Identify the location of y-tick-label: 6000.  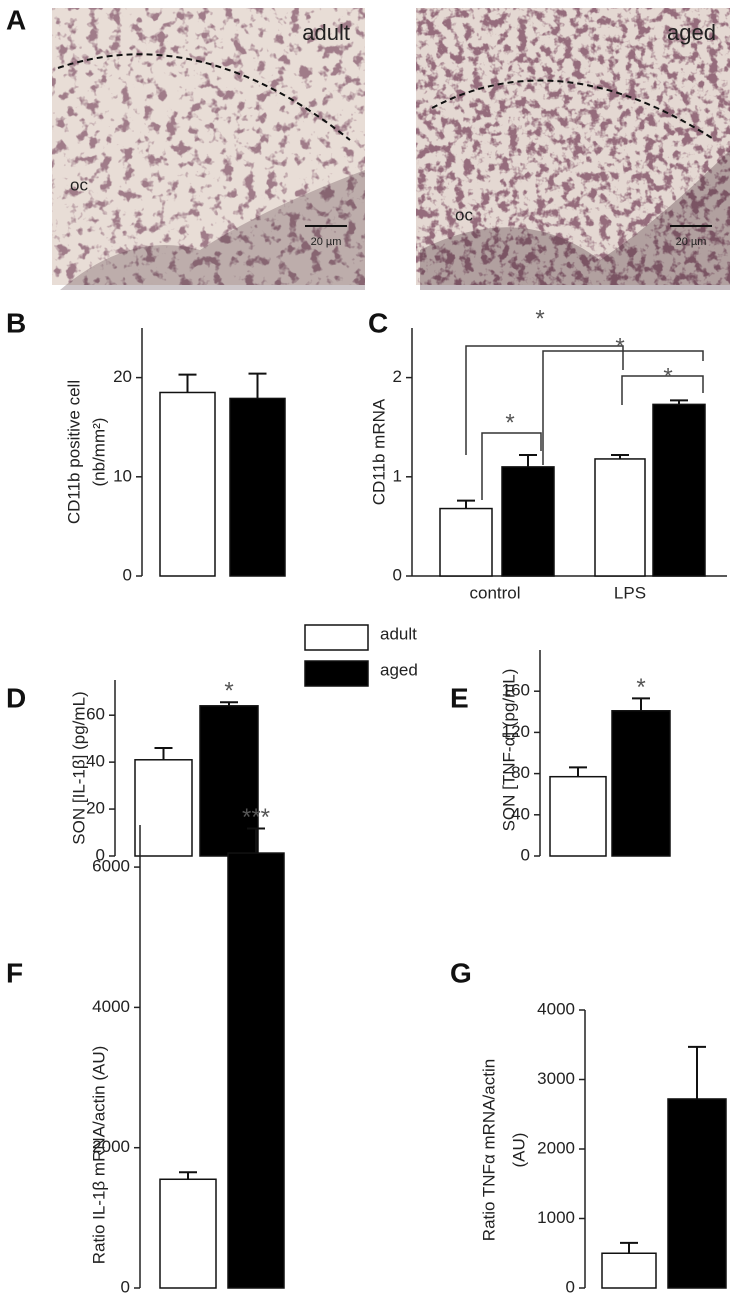
(111, 866).